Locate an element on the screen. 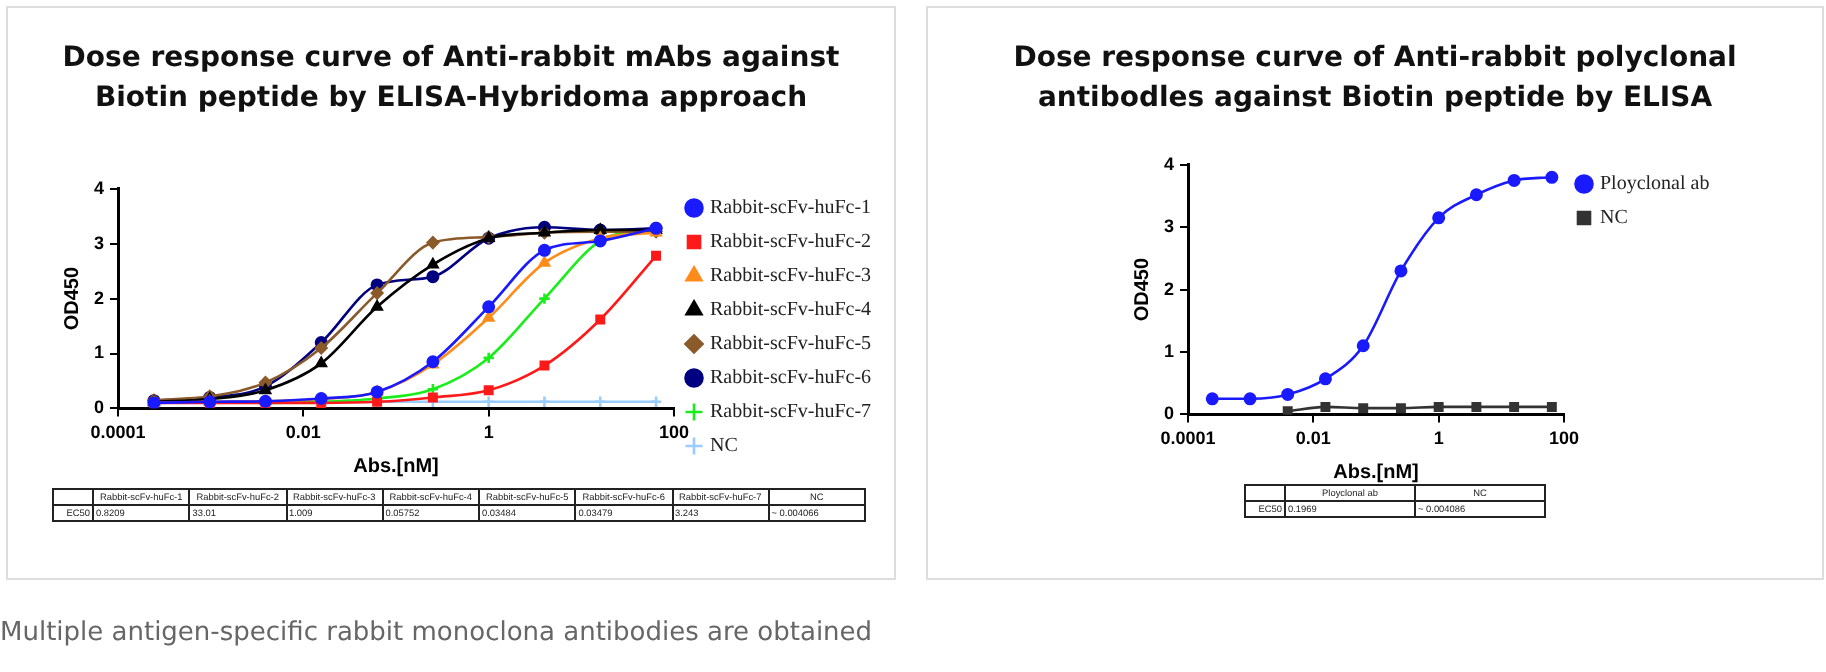 The image size is (1826, 672). legend-label: Rabbit-scFv-huFc-3 is located at coordinates (791, 276).